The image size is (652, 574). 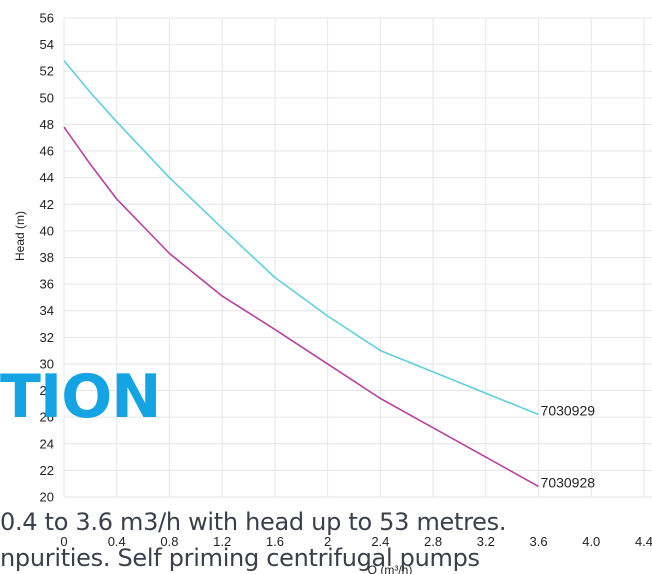 What do you see at coordinates (643, 541) in the screenshot?
I see `x-tick-label: 4.4` at bounding box center [643, 541].